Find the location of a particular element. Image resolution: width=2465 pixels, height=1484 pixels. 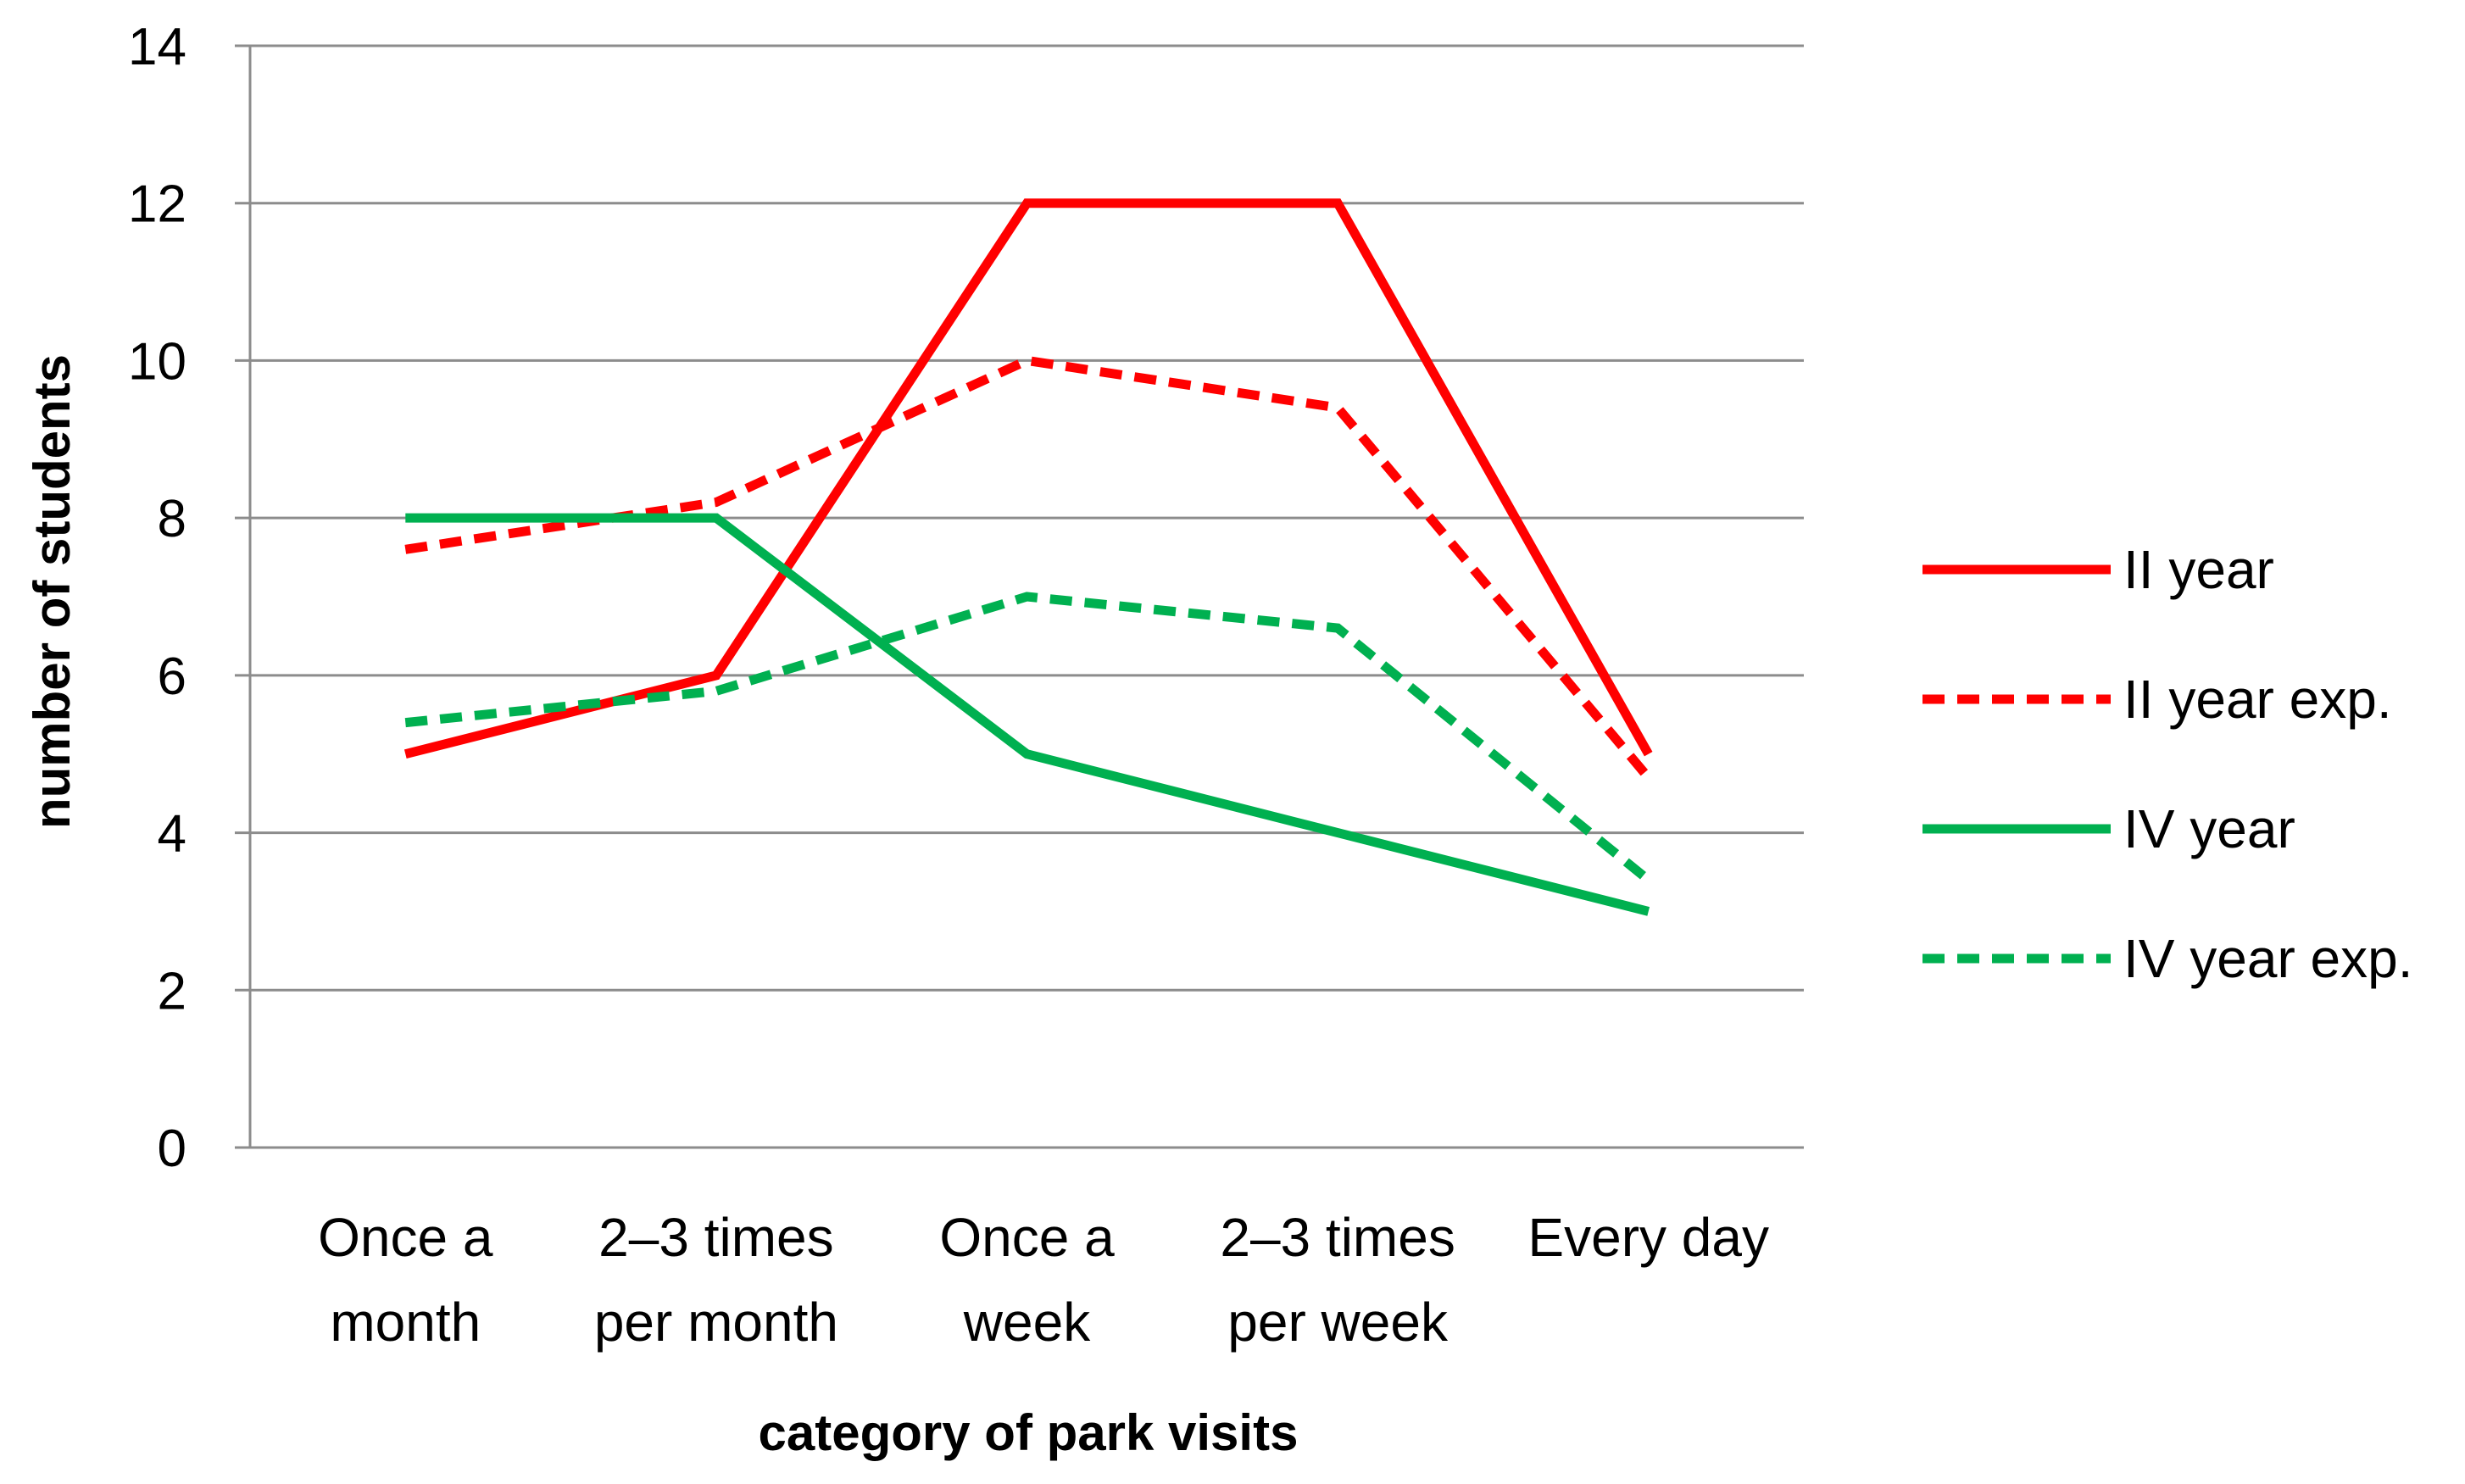

y-tick-label: 6 is located at coordinates (172, 677).